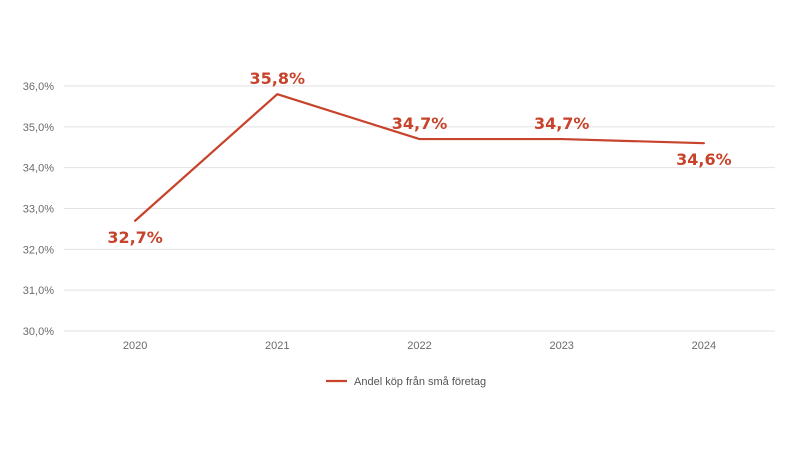 The image size is (800, 449). I want to click on y-tick-label: 32,0%, so click(38, 250).